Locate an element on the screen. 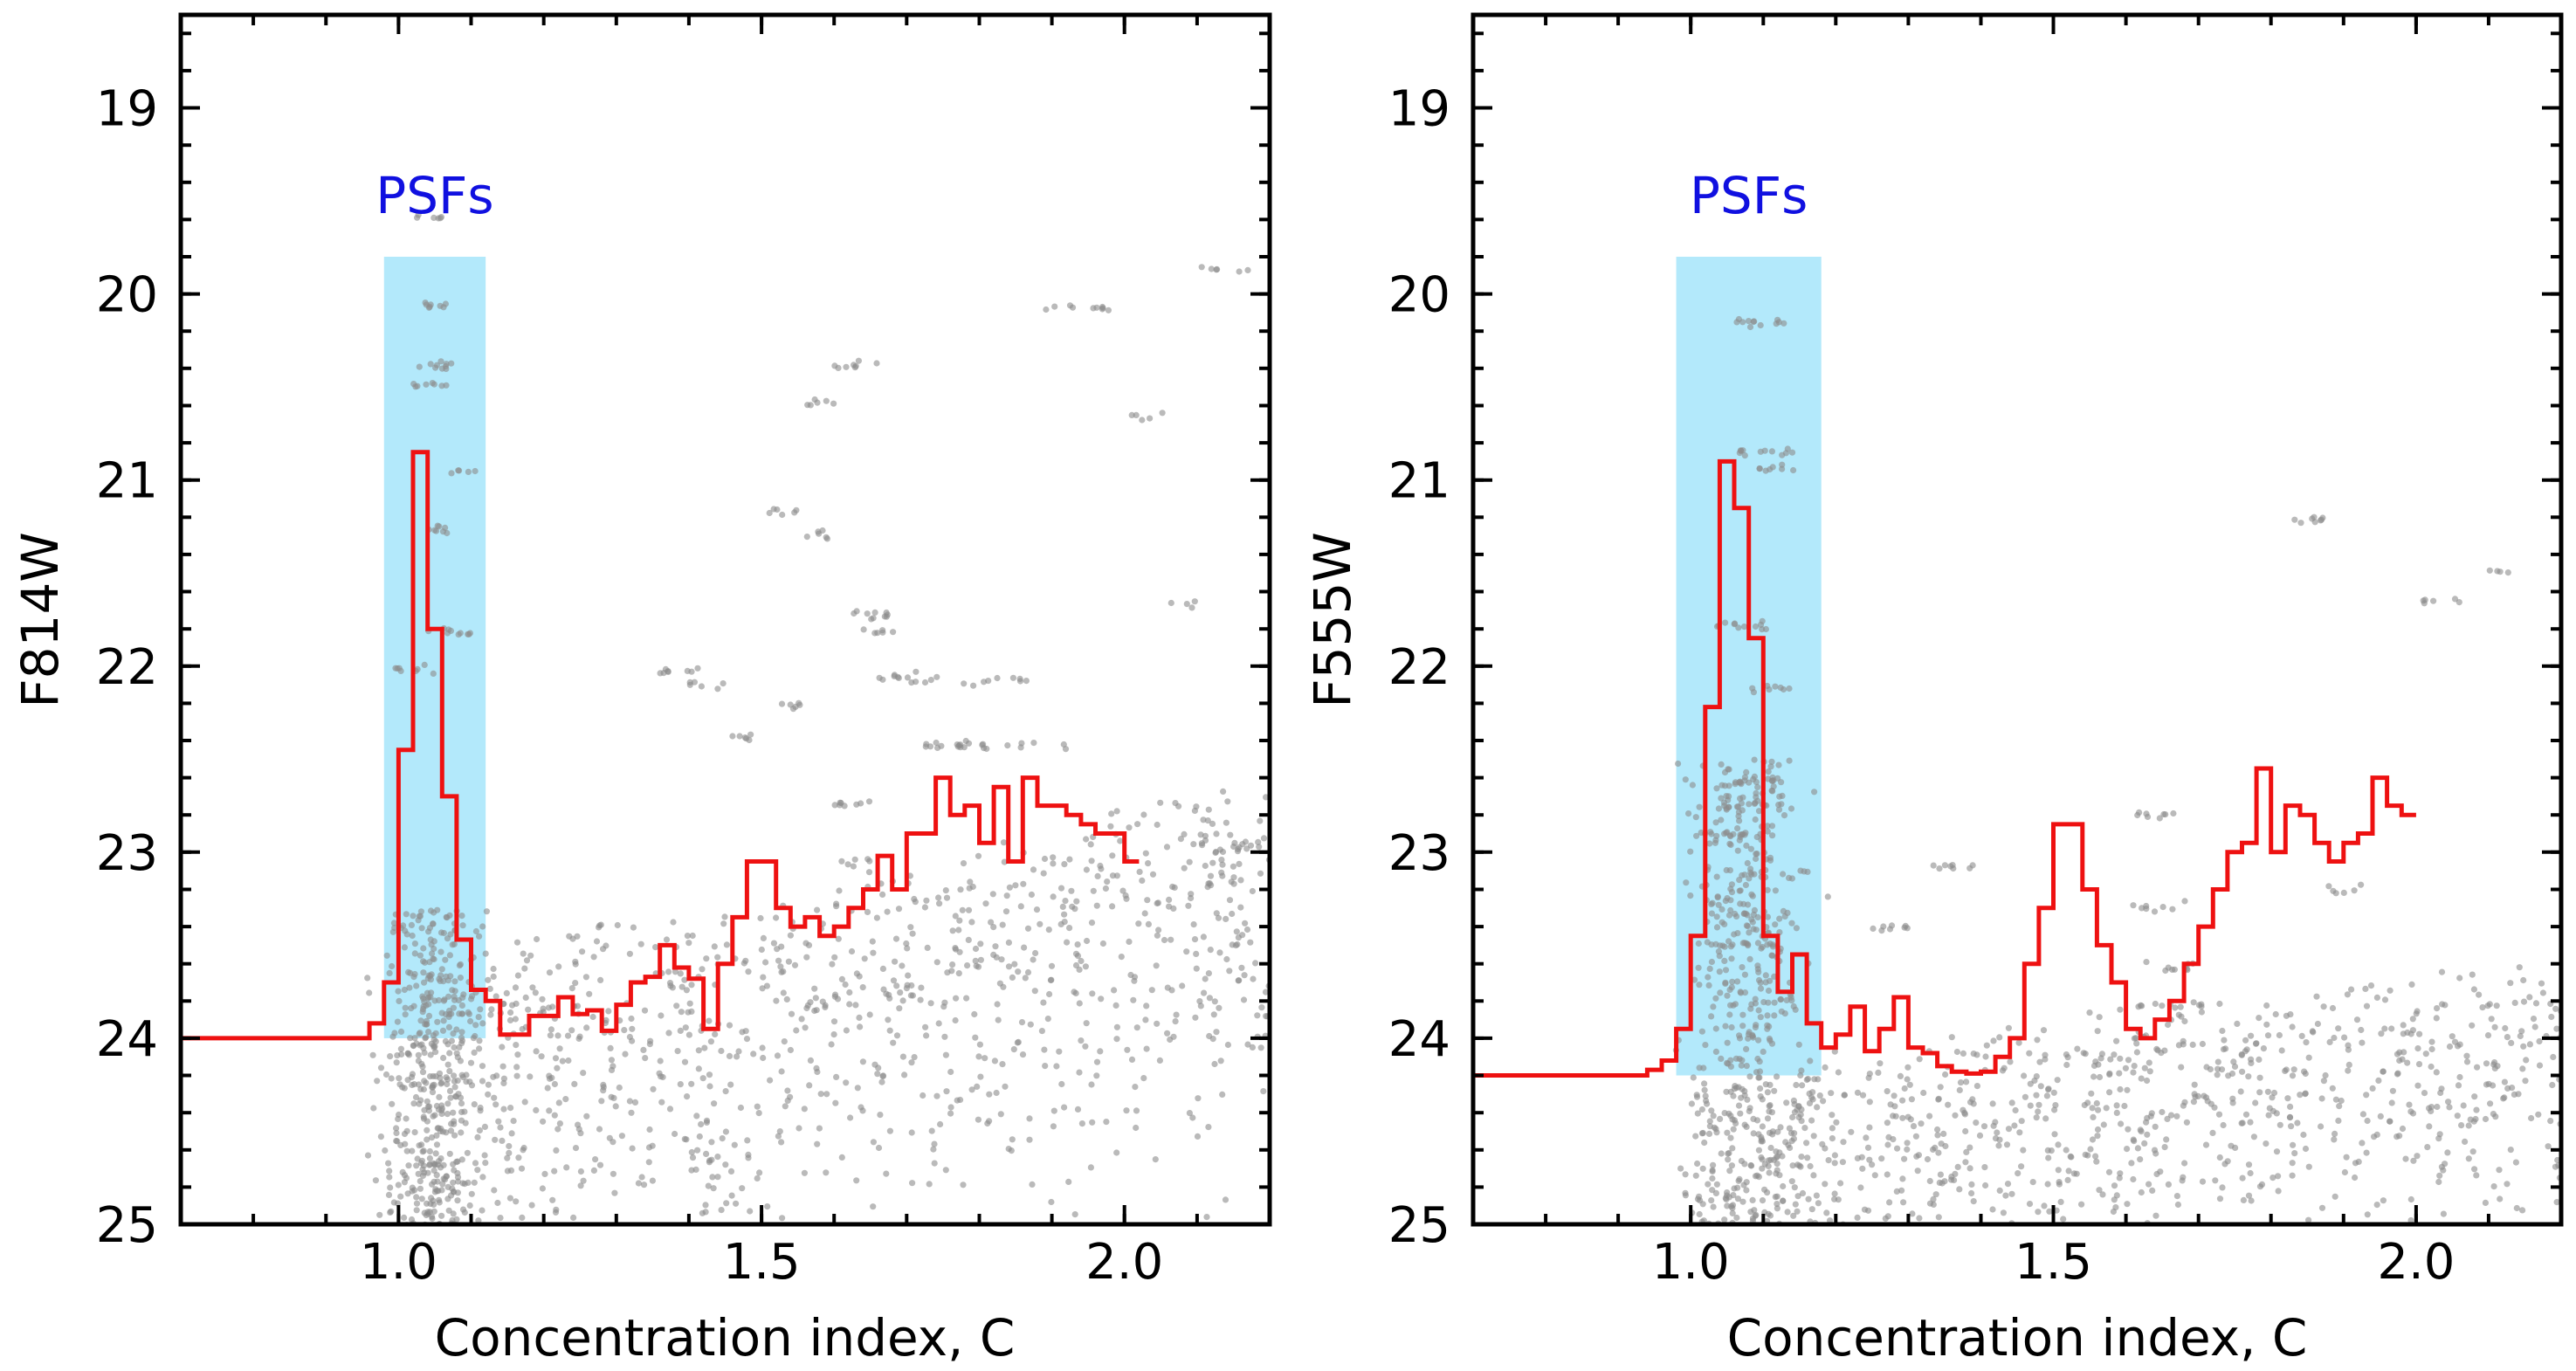  x-axis-label: Concentration index, C is located at coordinates (725, 1338).